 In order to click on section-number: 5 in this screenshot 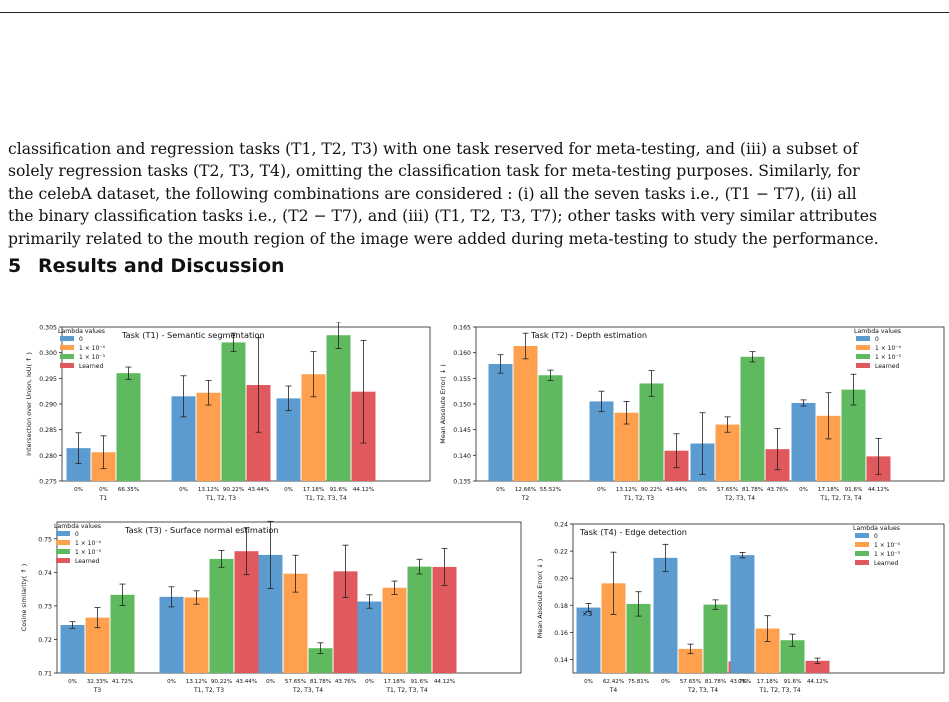, I will do `click(15, 266)`.